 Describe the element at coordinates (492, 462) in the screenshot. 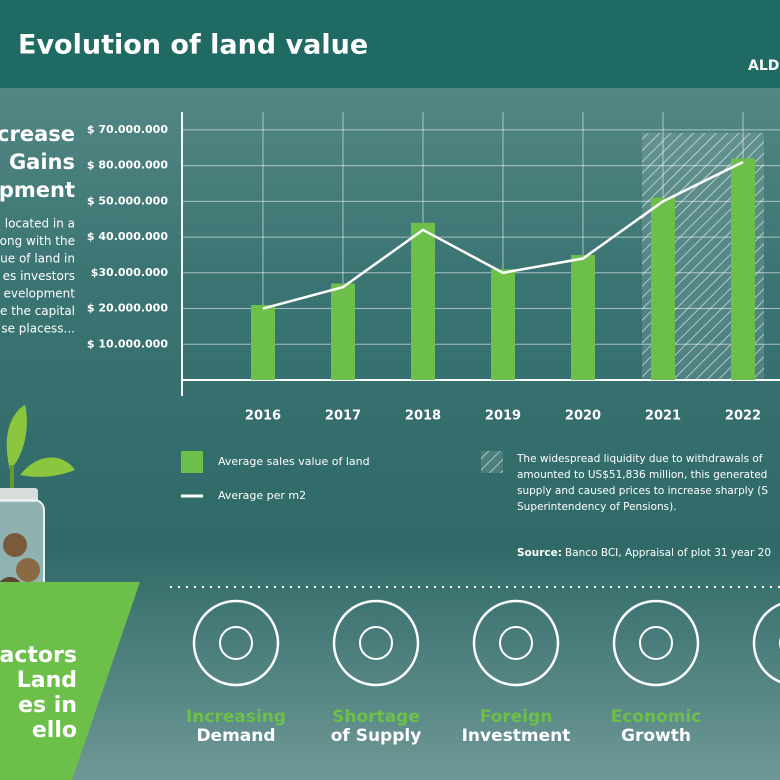

I see `annotation-swatch` at that location.